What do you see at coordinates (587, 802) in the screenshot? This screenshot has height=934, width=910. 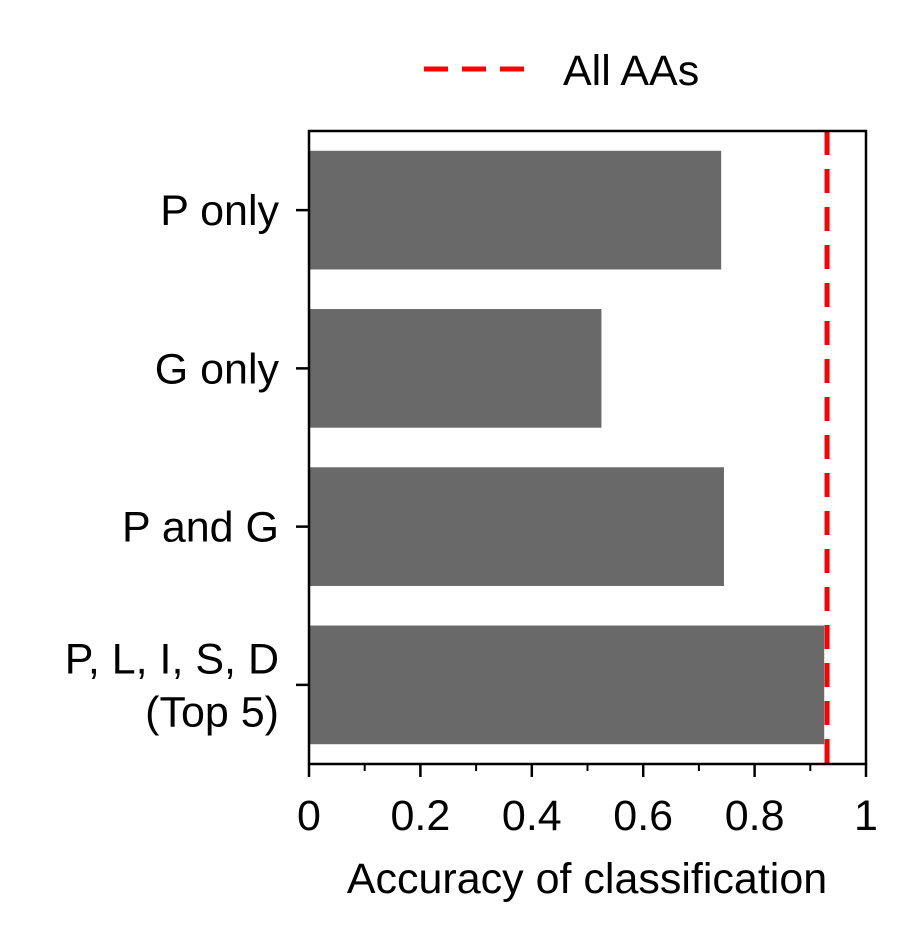 I see `x-axis: 0 0.2 0.4 0.6 0.8 1` at bounding box center [587, 802].